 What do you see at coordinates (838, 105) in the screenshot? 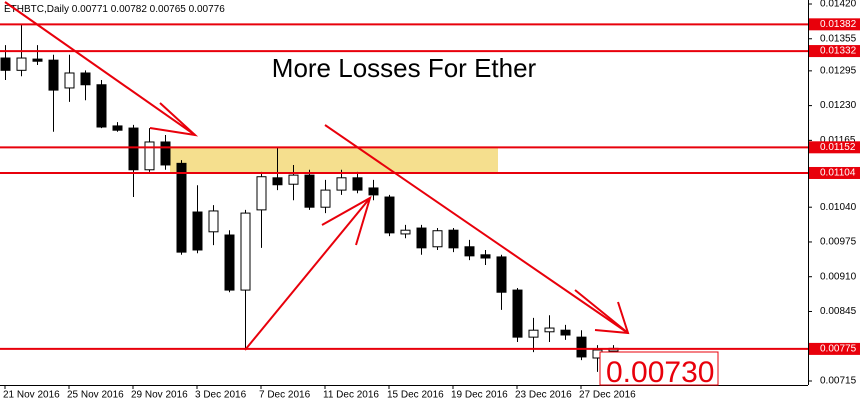
I see `y-tick-label: 0.01230` at bounding box center [838, 105].